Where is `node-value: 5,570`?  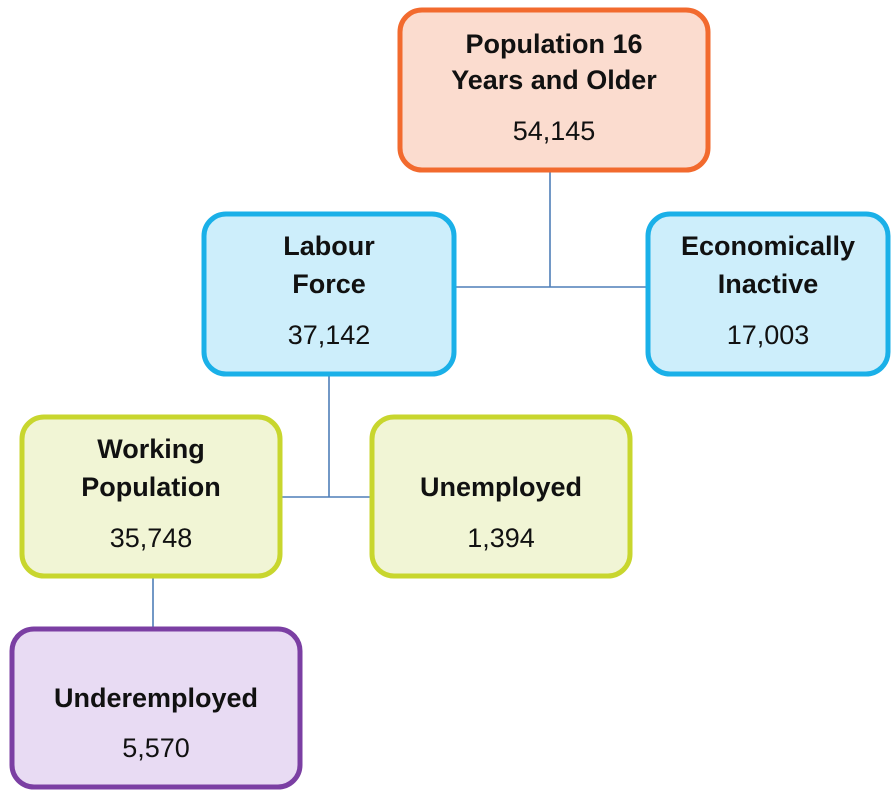
node-value: 5,570 is located at coordinates (156, 748).